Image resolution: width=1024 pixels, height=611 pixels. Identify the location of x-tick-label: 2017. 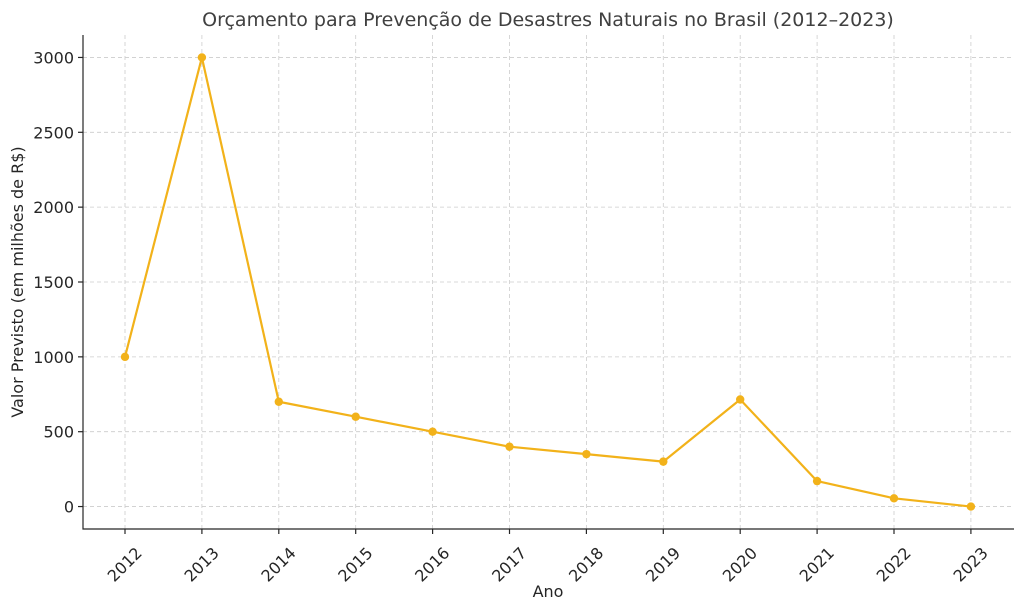
(509, 564).